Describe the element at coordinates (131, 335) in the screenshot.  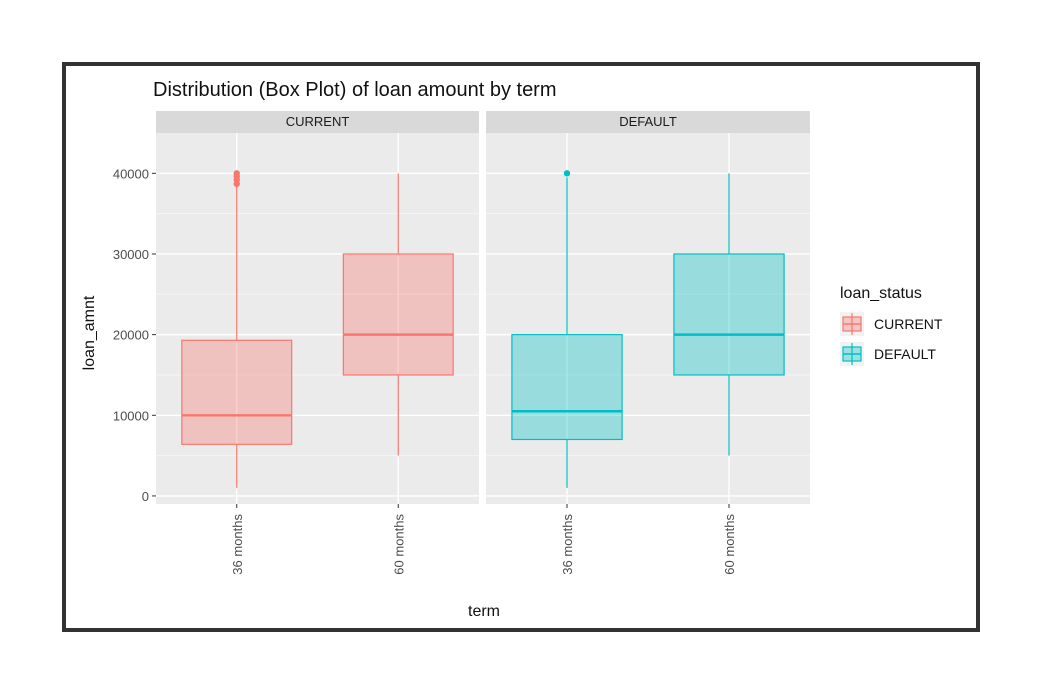
I see `y-tick-label: 20000` at that location.